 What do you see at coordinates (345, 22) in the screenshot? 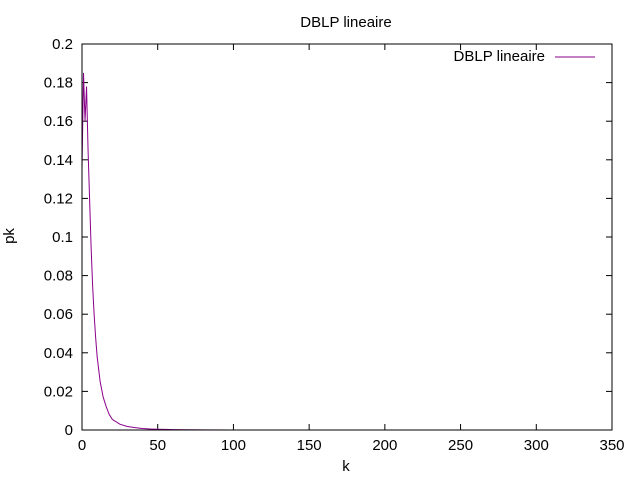
I see `chart-title: DBLP lineaire` at bounding box center [345, 22].